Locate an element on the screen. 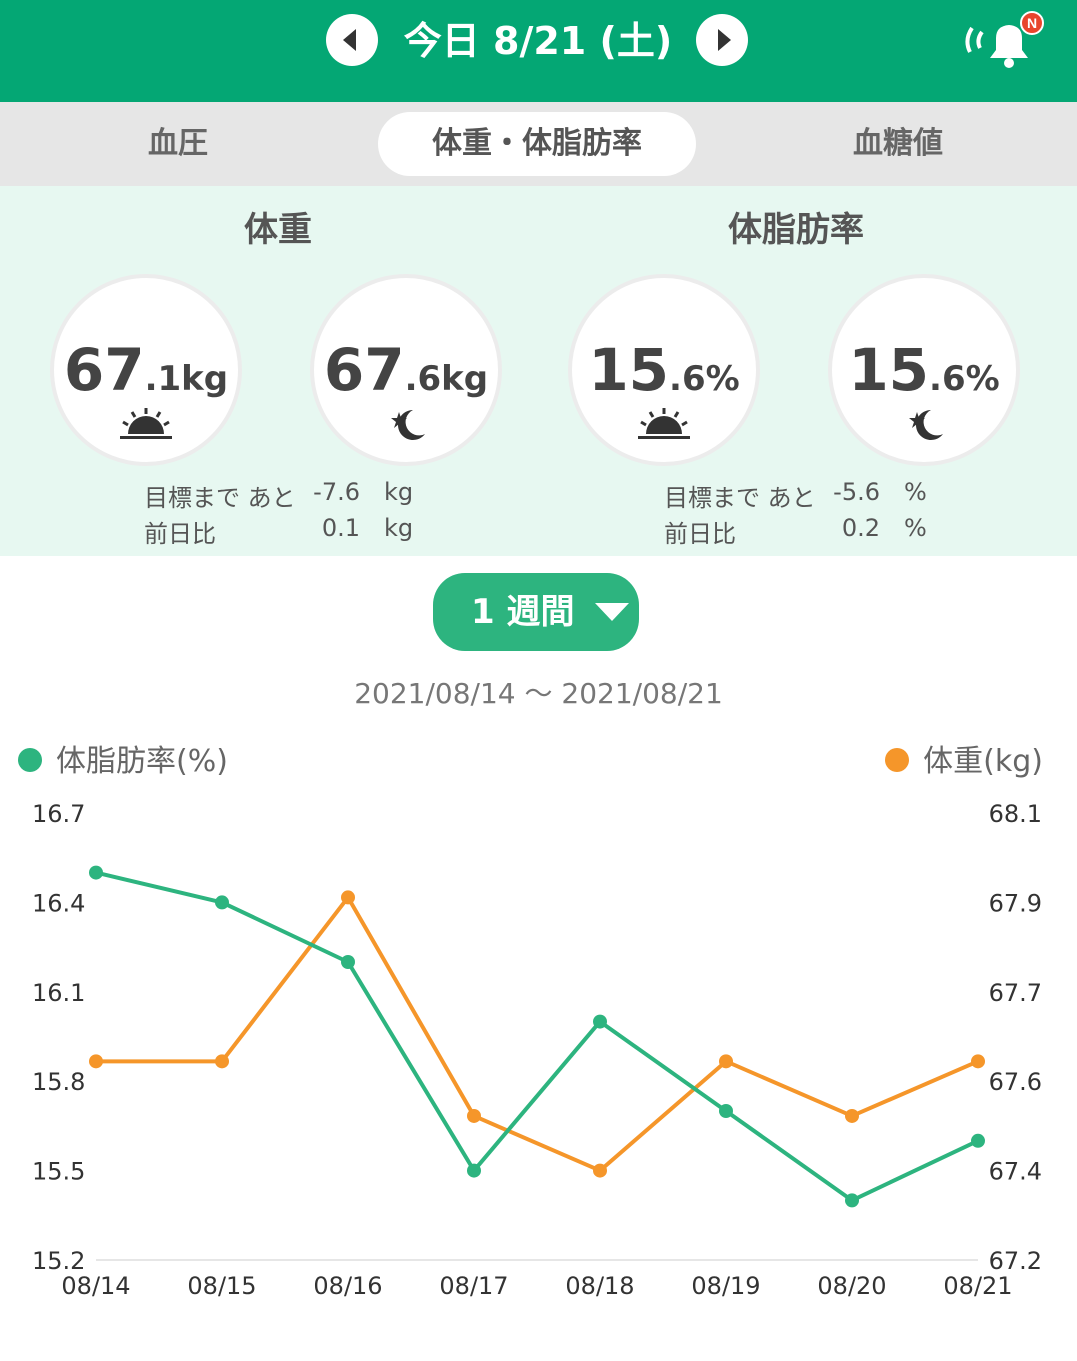 The height and width of the screenshot is (1361, 1077). weight-morning-value: 67.1kg is located at coordinates (146, 370).